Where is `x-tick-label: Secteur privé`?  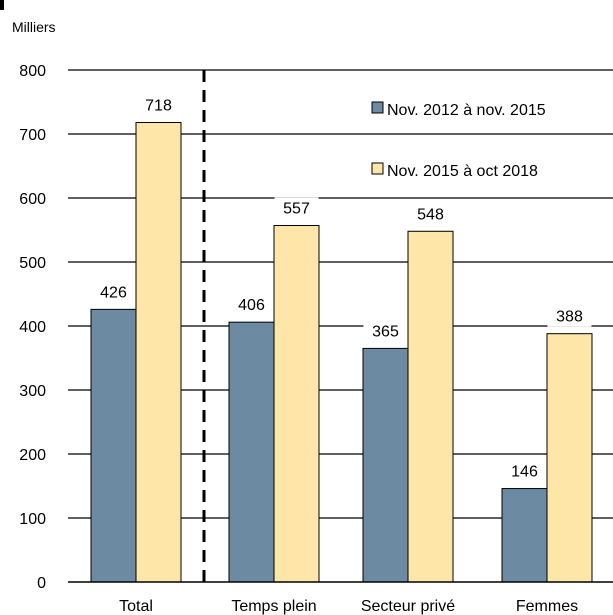
x-tick-label: Secteur privé is located at coordinates (408, 606).